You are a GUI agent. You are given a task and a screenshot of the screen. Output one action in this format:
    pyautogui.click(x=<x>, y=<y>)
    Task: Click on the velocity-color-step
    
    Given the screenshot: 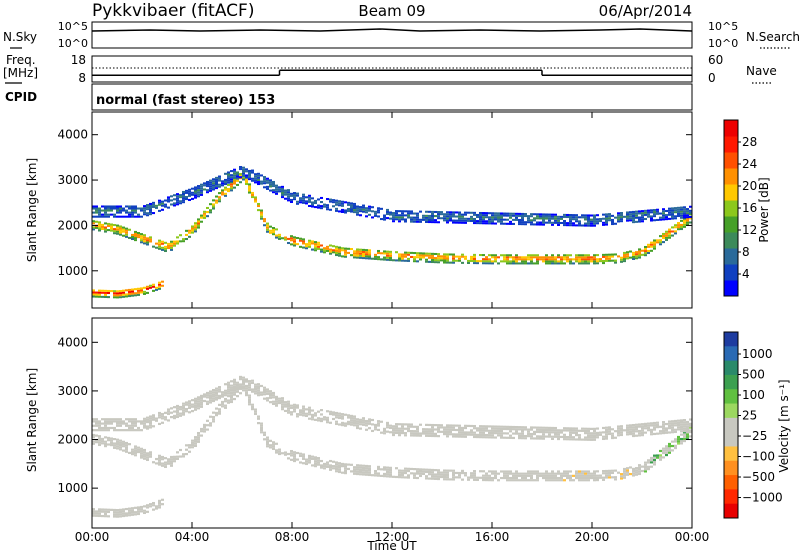 What is the action you would take?
    pyautogui.click(x=731, y=425)
    